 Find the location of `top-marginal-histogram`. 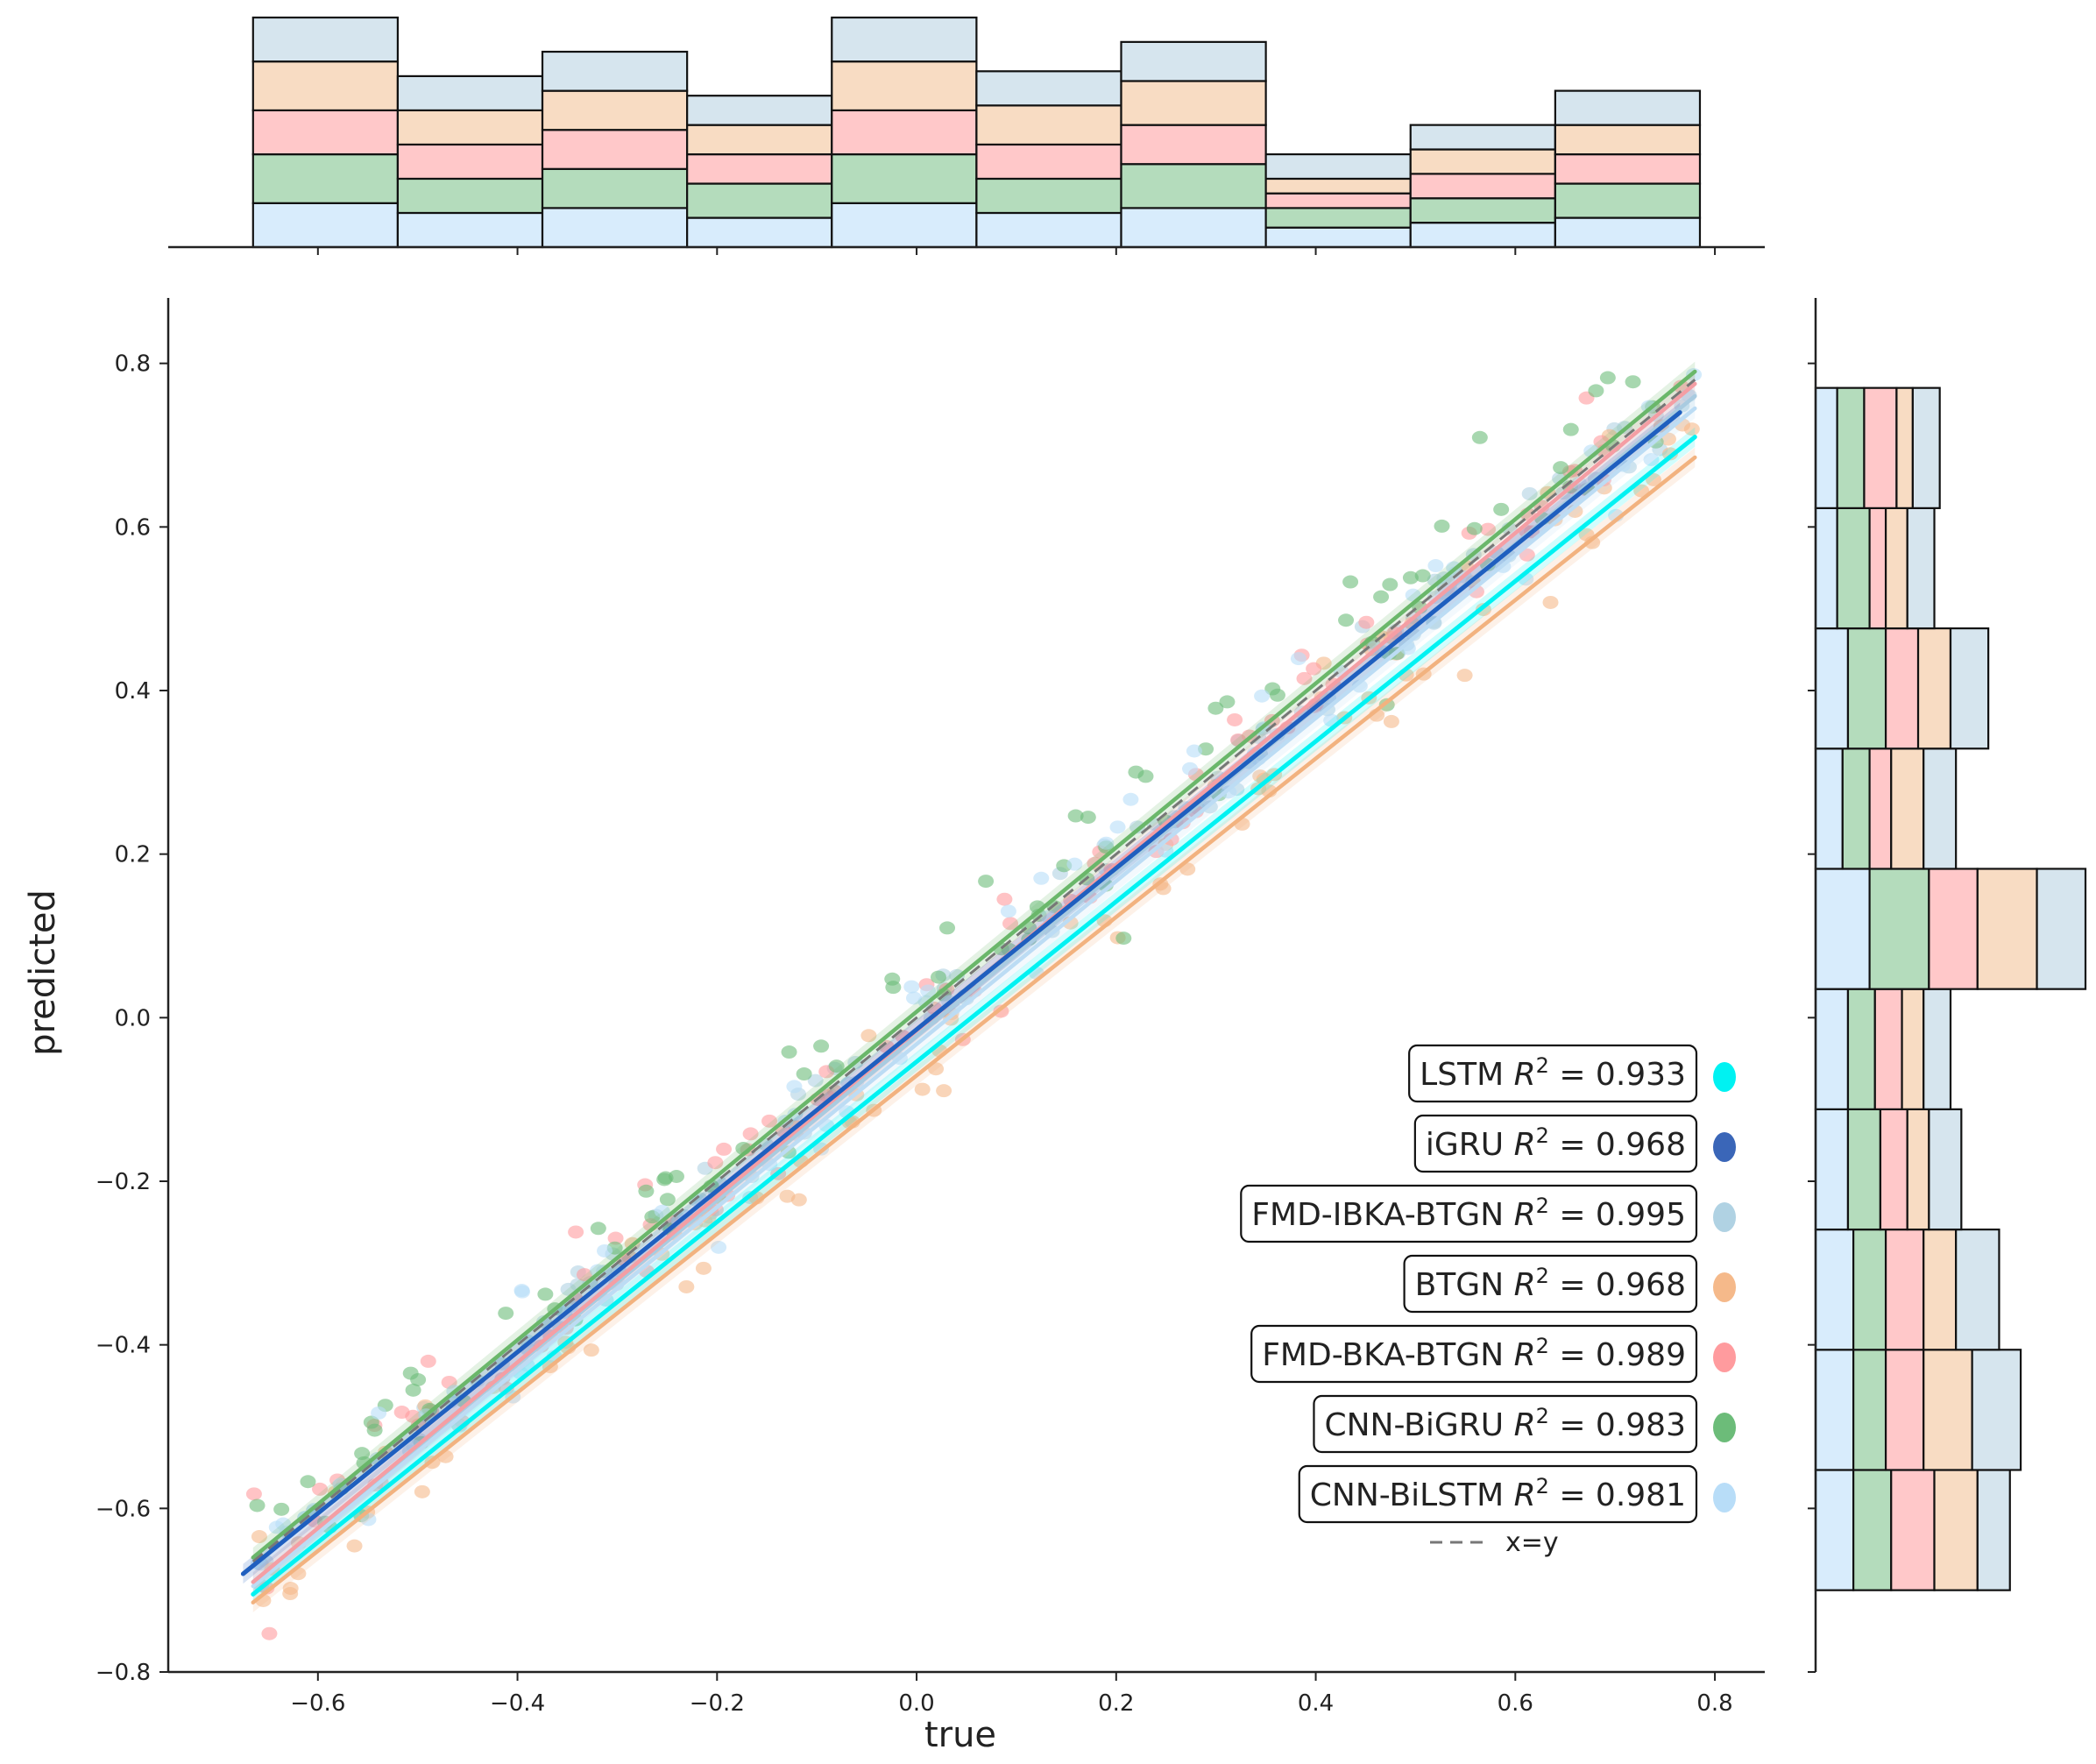

top-marginal-histogram is located at coordinates (966, 135).